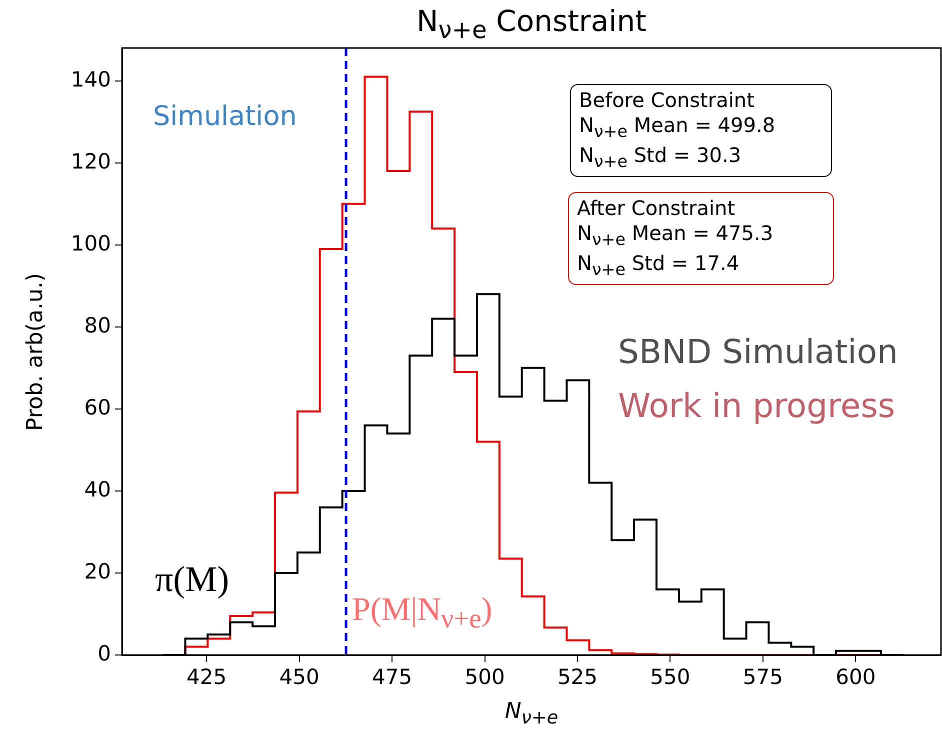 The width and height of the screenshot is (942, 734). Describe the element at coordinates (677, 129) in the screenshot. I see `text: Before Constraint N$_{ν+e}$ Mean = 499.8 N$_{ν+e}$ Std = 30.3` at that location.